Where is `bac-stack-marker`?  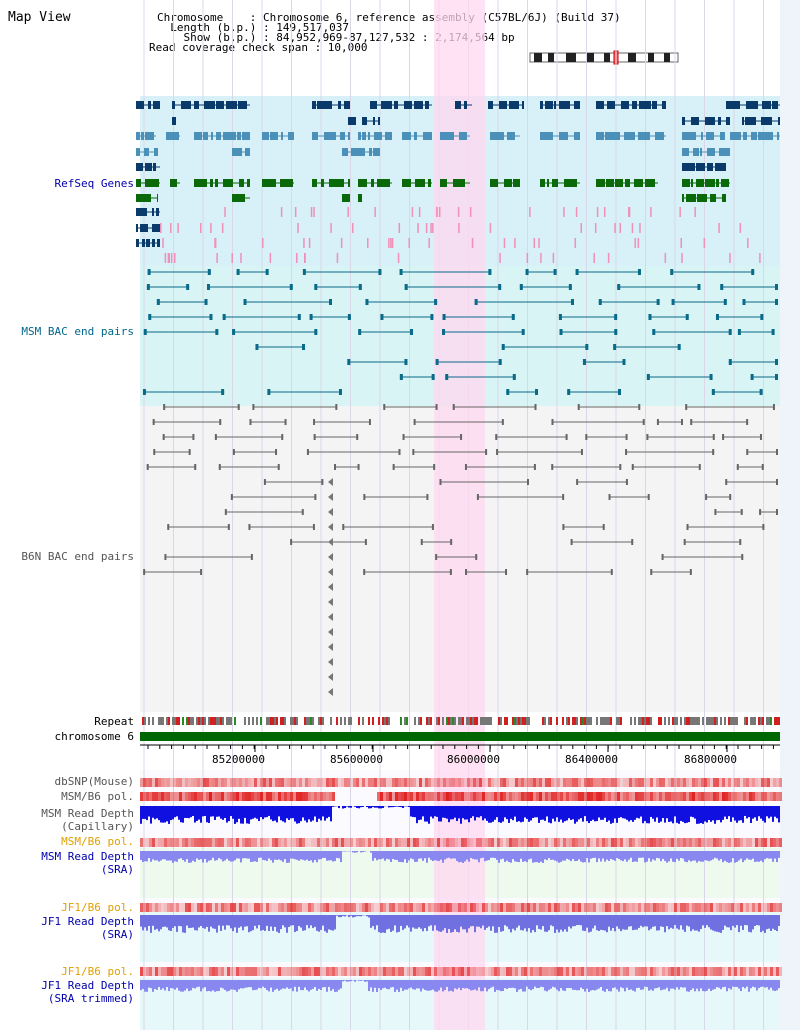
bac-stack-marker is located at coordinates (330, 482).